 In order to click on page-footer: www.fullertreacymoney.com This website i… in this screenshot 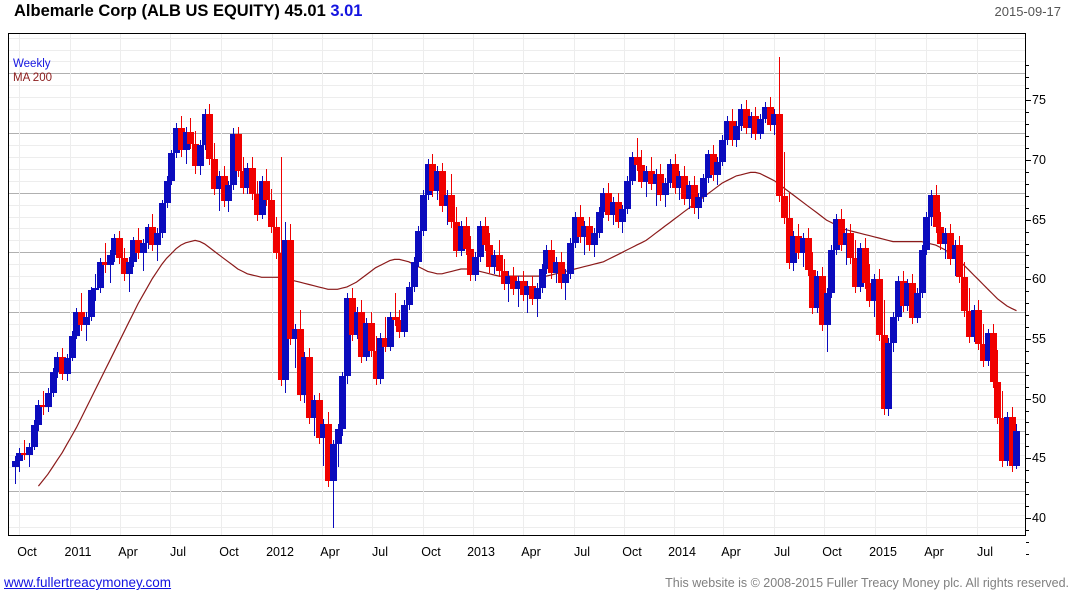, I will do `click(537, 586)`.